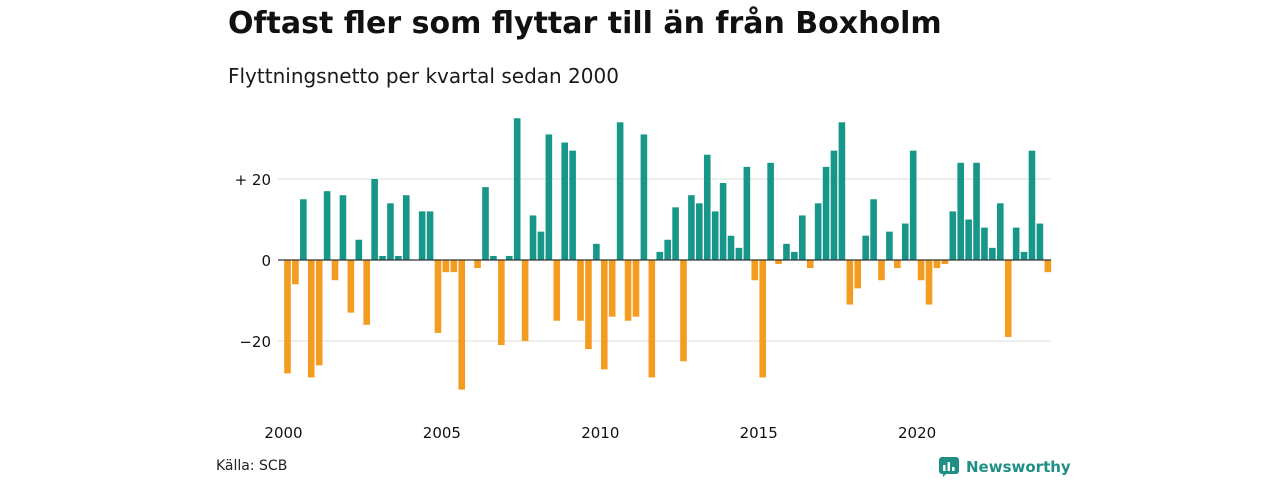  What do you see at coordinates (283, 433) in the screenshot?
I see `x-tick-label: 2000` at bounding box center [283, 433].